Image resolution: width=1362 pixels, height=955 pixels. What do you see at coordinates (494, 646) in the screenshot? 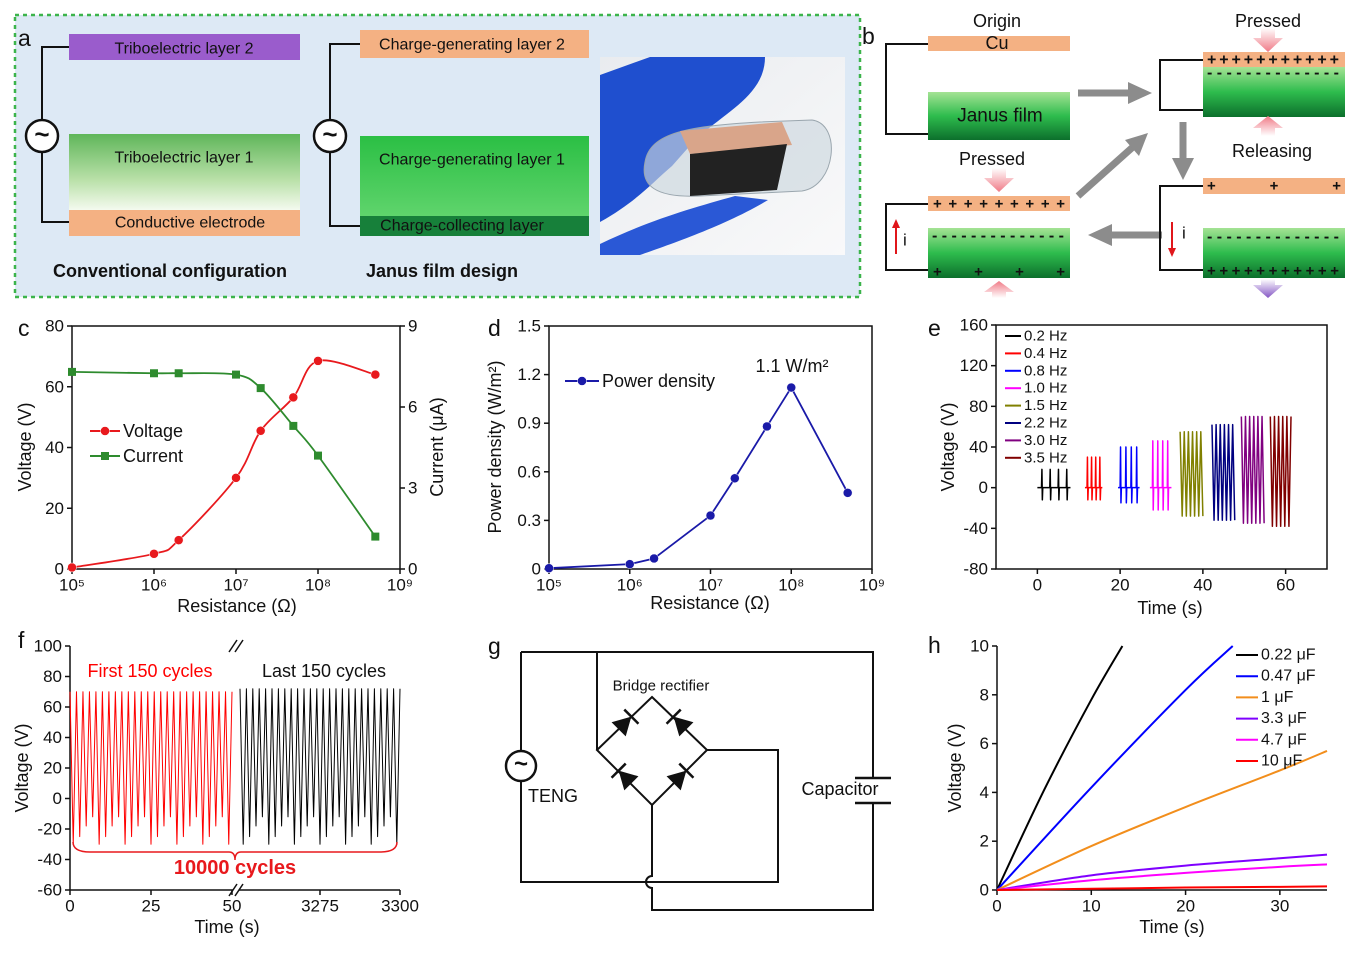
I see `panel-letter: g` at bounding box center [494, 646].